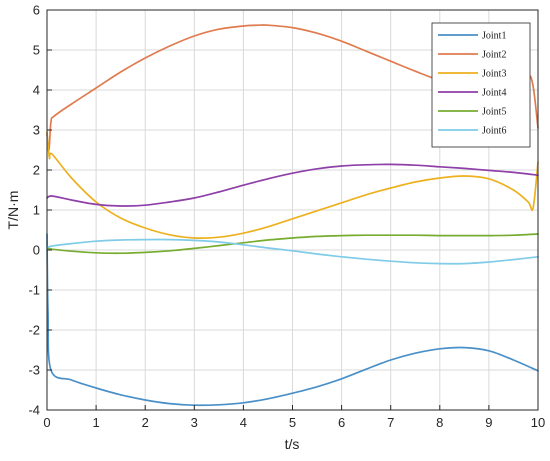 The image size is (550, 461). What do you see at coordinates (36, 10) in the screenshot?
I see `y-tick-label: 6` at bounding box center [36, 10].